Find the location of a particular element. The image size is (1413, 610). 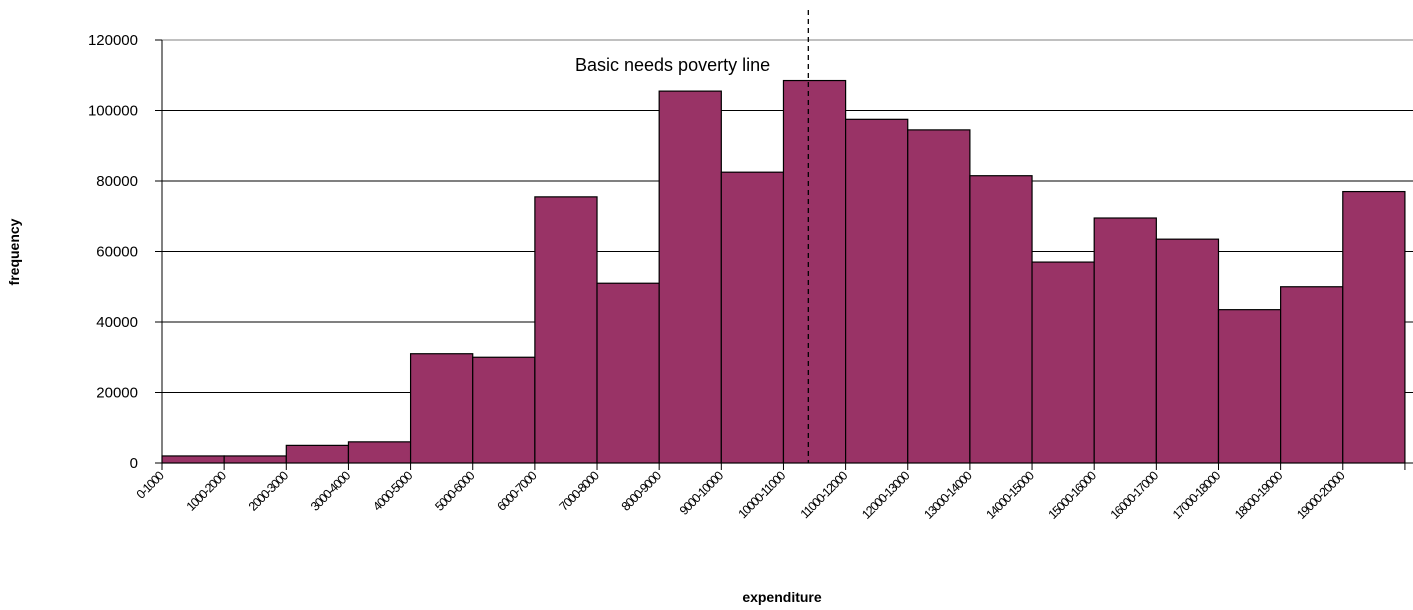

x-tick-label: 11000-12000 is located at coordinates (824, 494).